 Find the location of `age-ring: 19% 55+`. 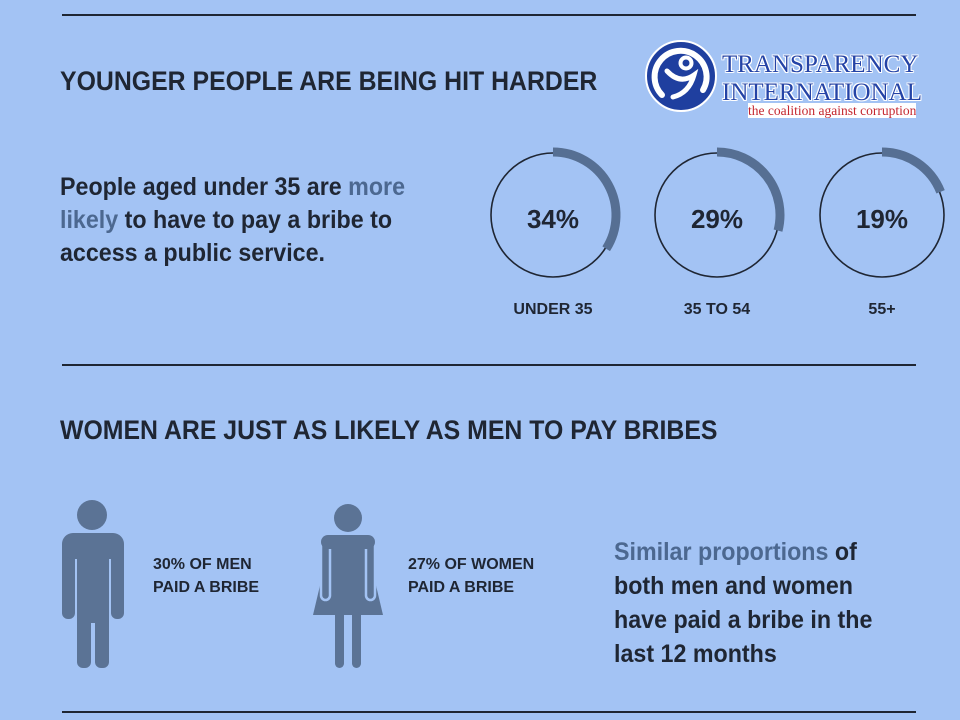

age-ring: 19% 55+ is located at coordinates (882, 232).